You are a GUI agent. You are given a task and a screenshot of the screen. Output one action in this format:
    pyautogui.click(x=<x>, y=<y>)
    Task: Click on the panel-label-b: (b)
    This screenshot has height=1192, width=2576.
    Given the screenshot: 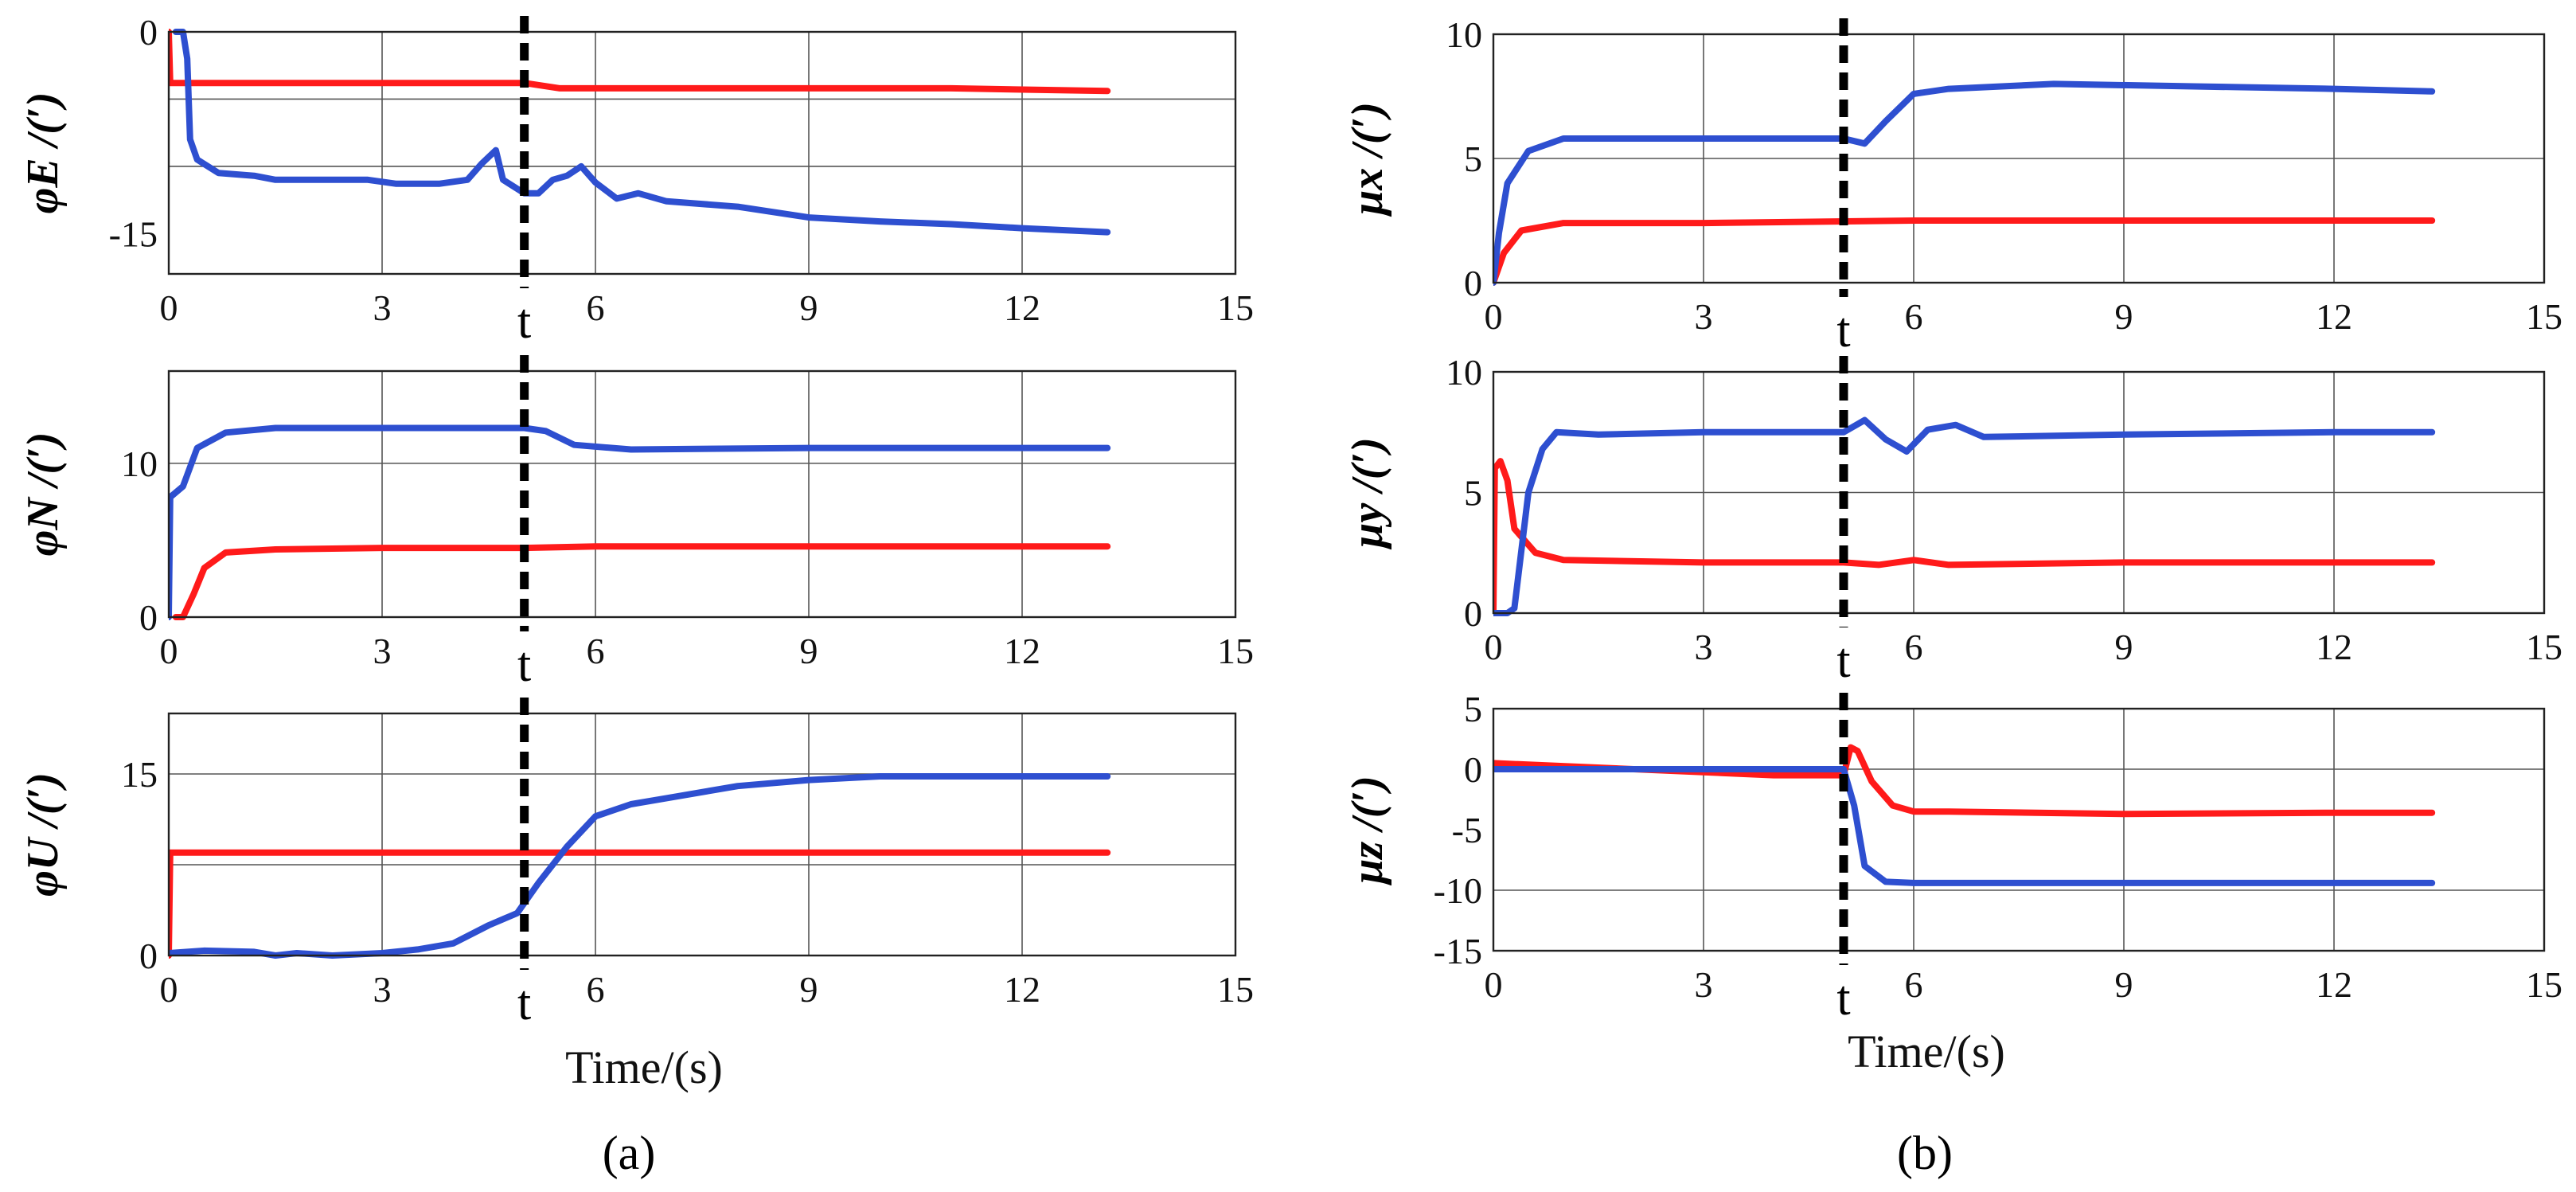 What is the action you would take?
    pyautogui.click(x=1925, y=1153)
    